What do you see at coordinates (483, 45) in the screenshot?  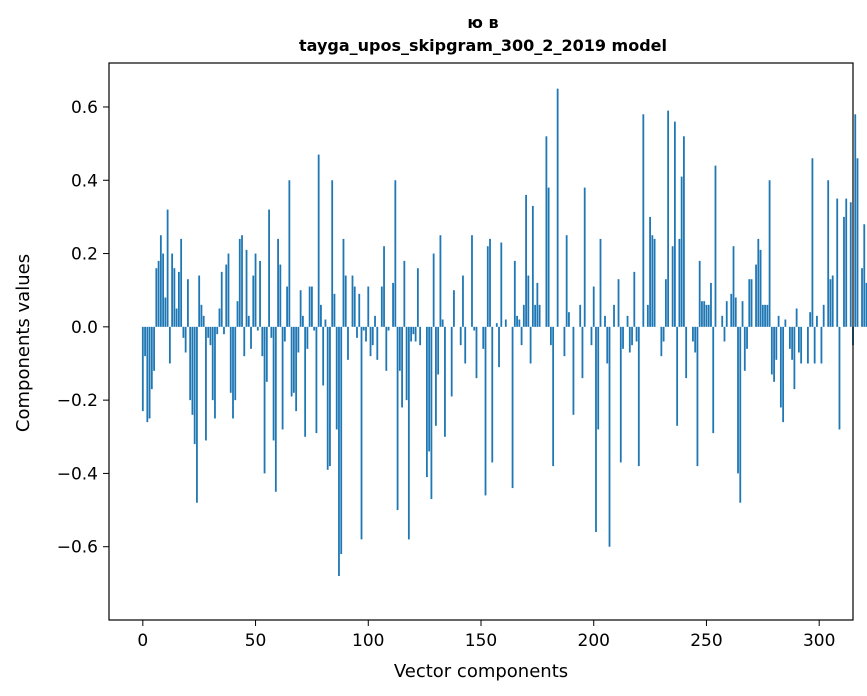 I see `chart-title-line2: tayga_upos_skipgram_300_2_2019 model` at bounding box center [483, 45].